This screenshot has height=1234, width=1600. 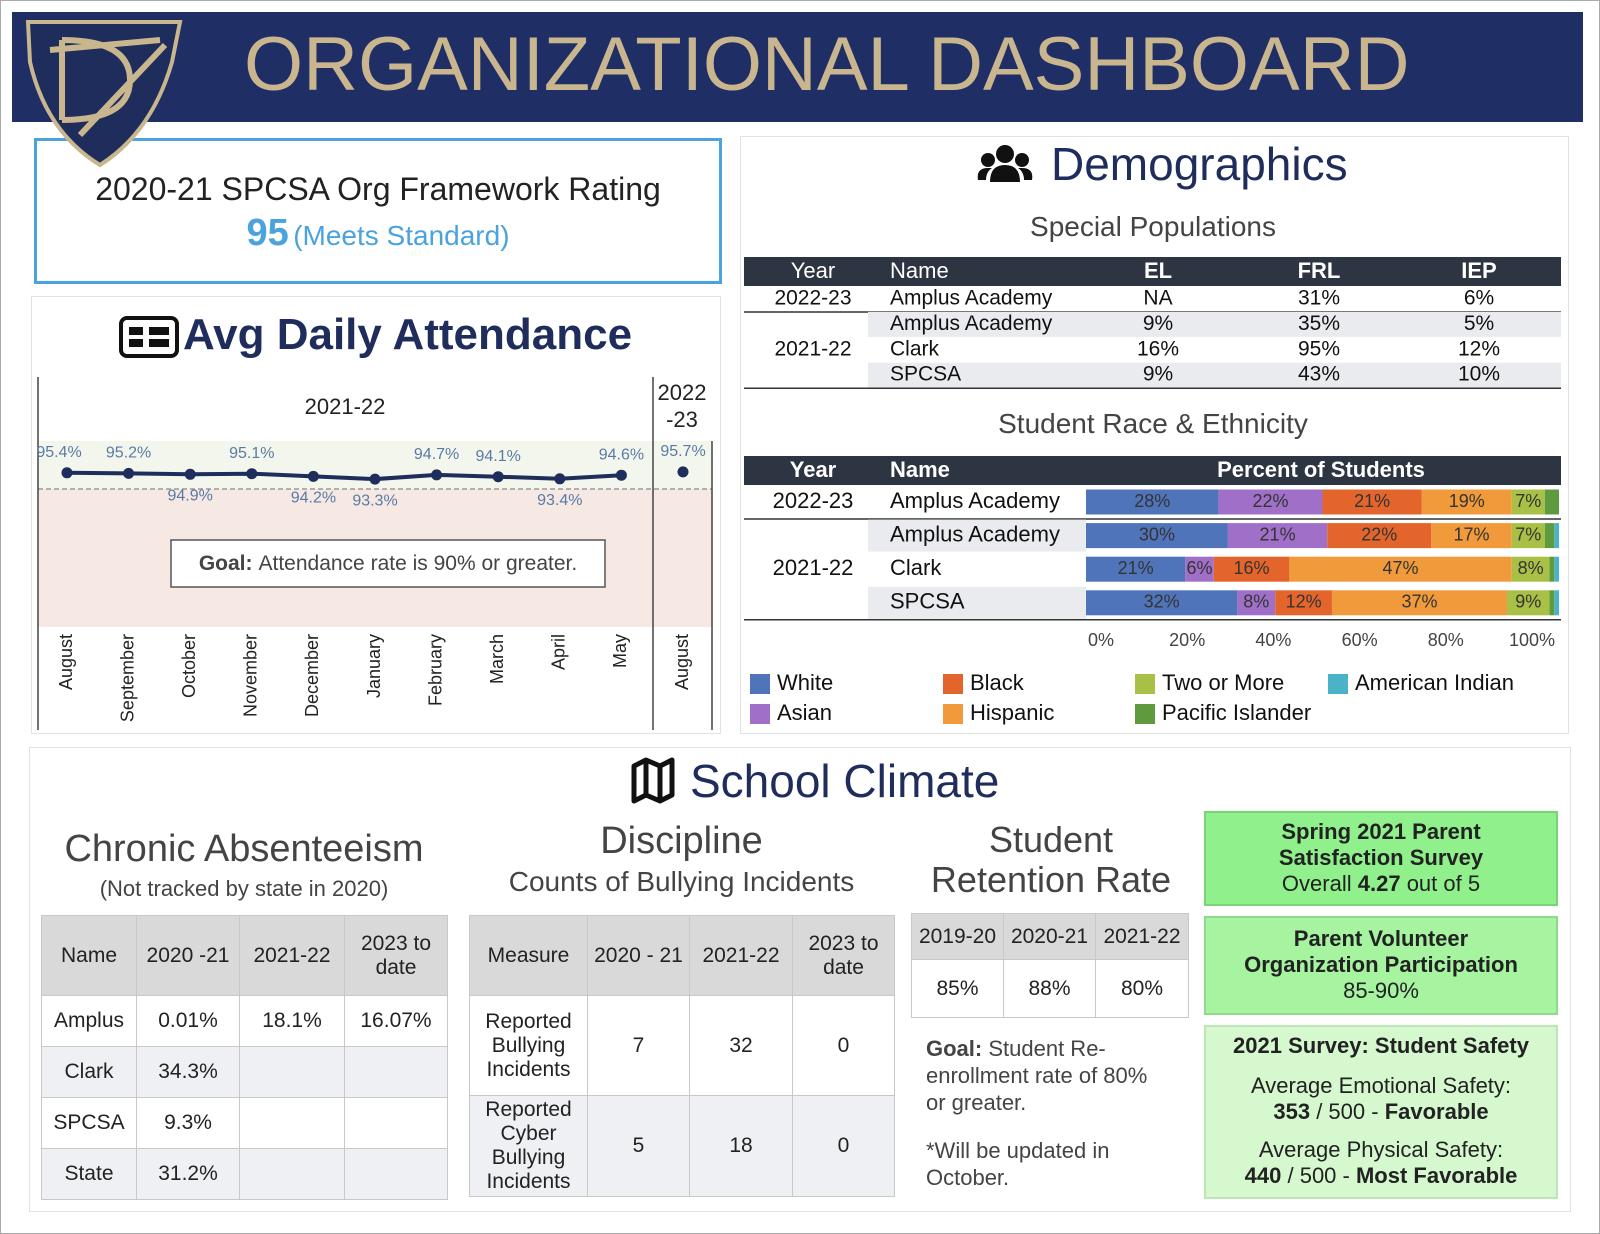 What do you see at coordinates (188, 1123) in the screenshot?
I see `table-cell: 9.3%` at bounding box center [188, 1123].